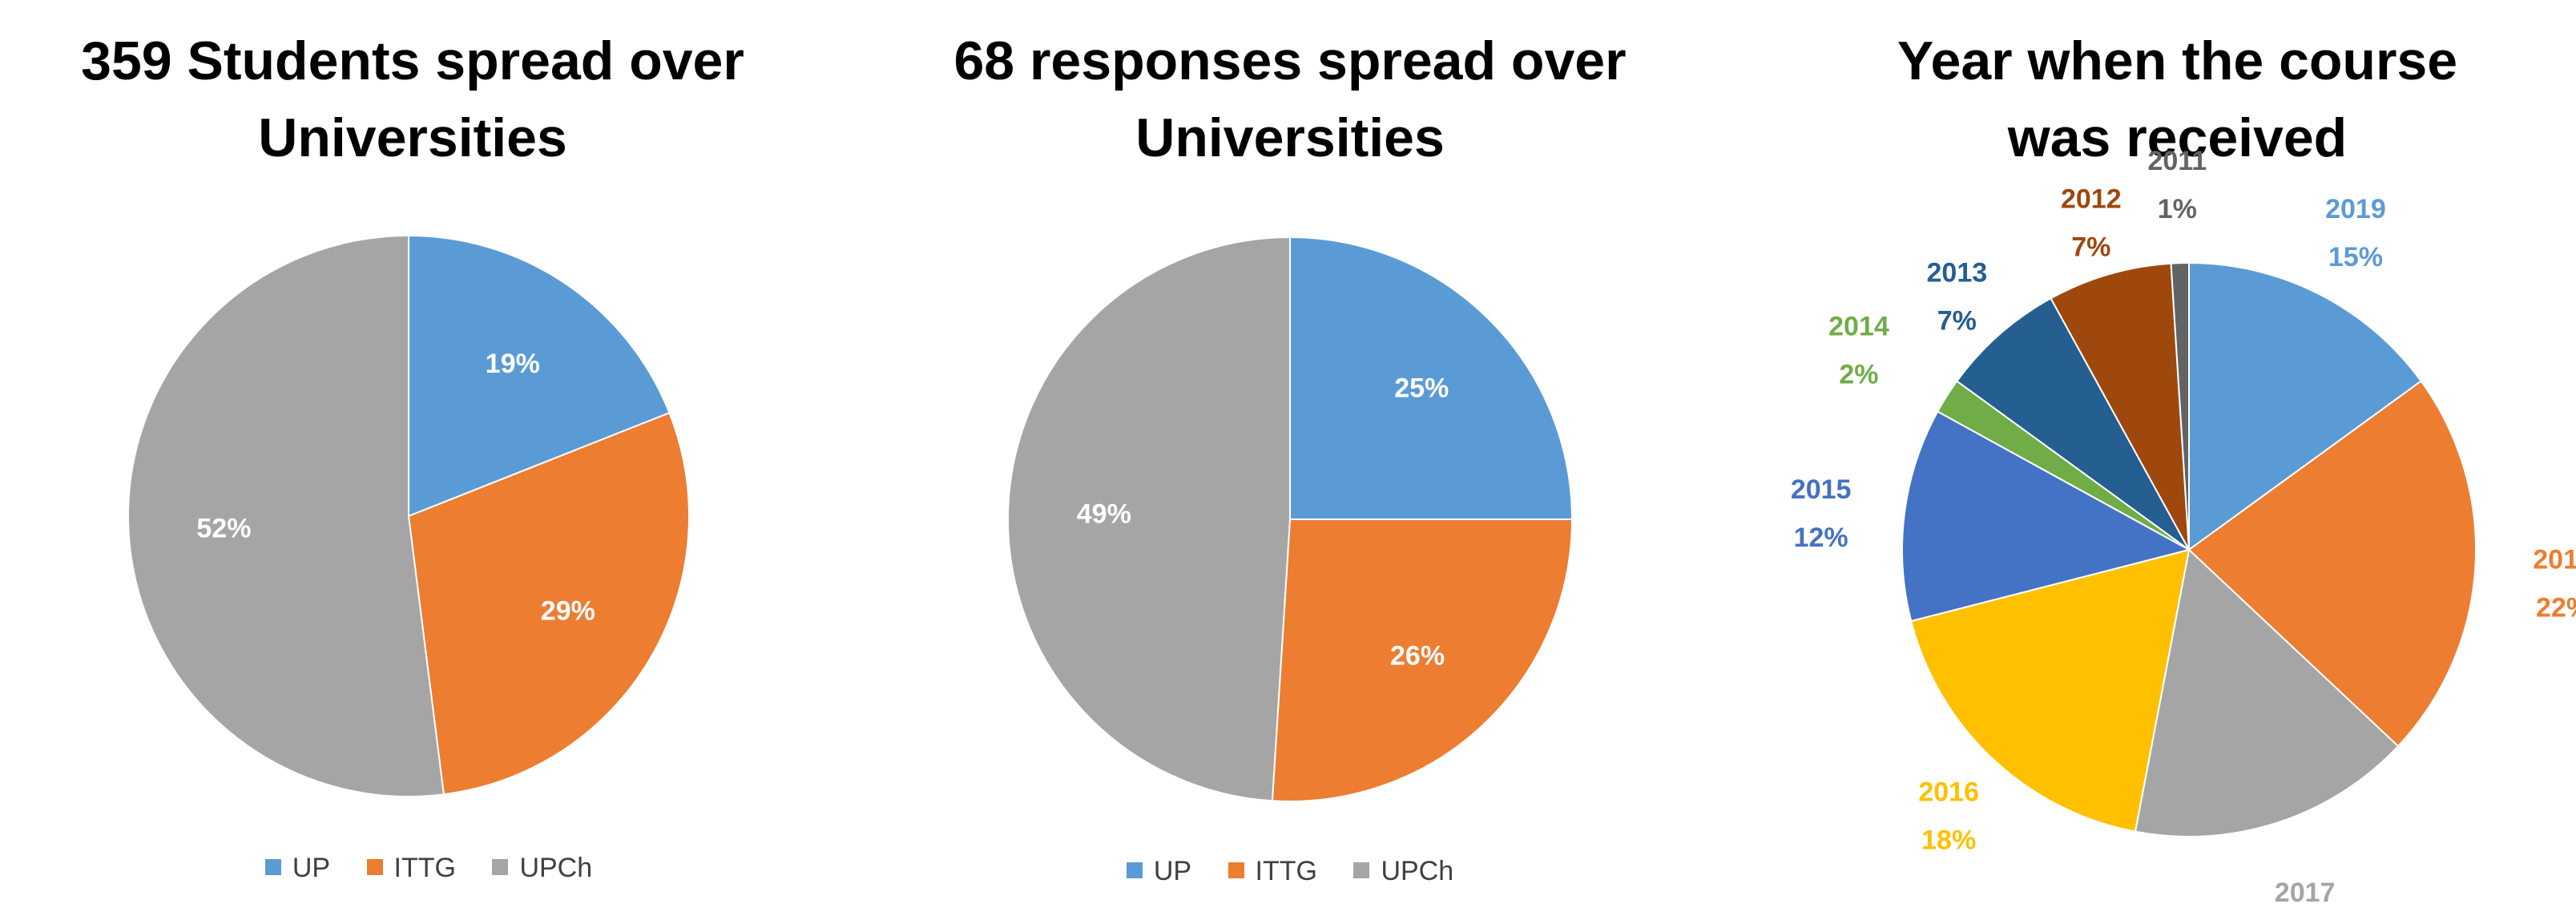  I want to click on slice-category-label: 2016, so click(1948, 792).